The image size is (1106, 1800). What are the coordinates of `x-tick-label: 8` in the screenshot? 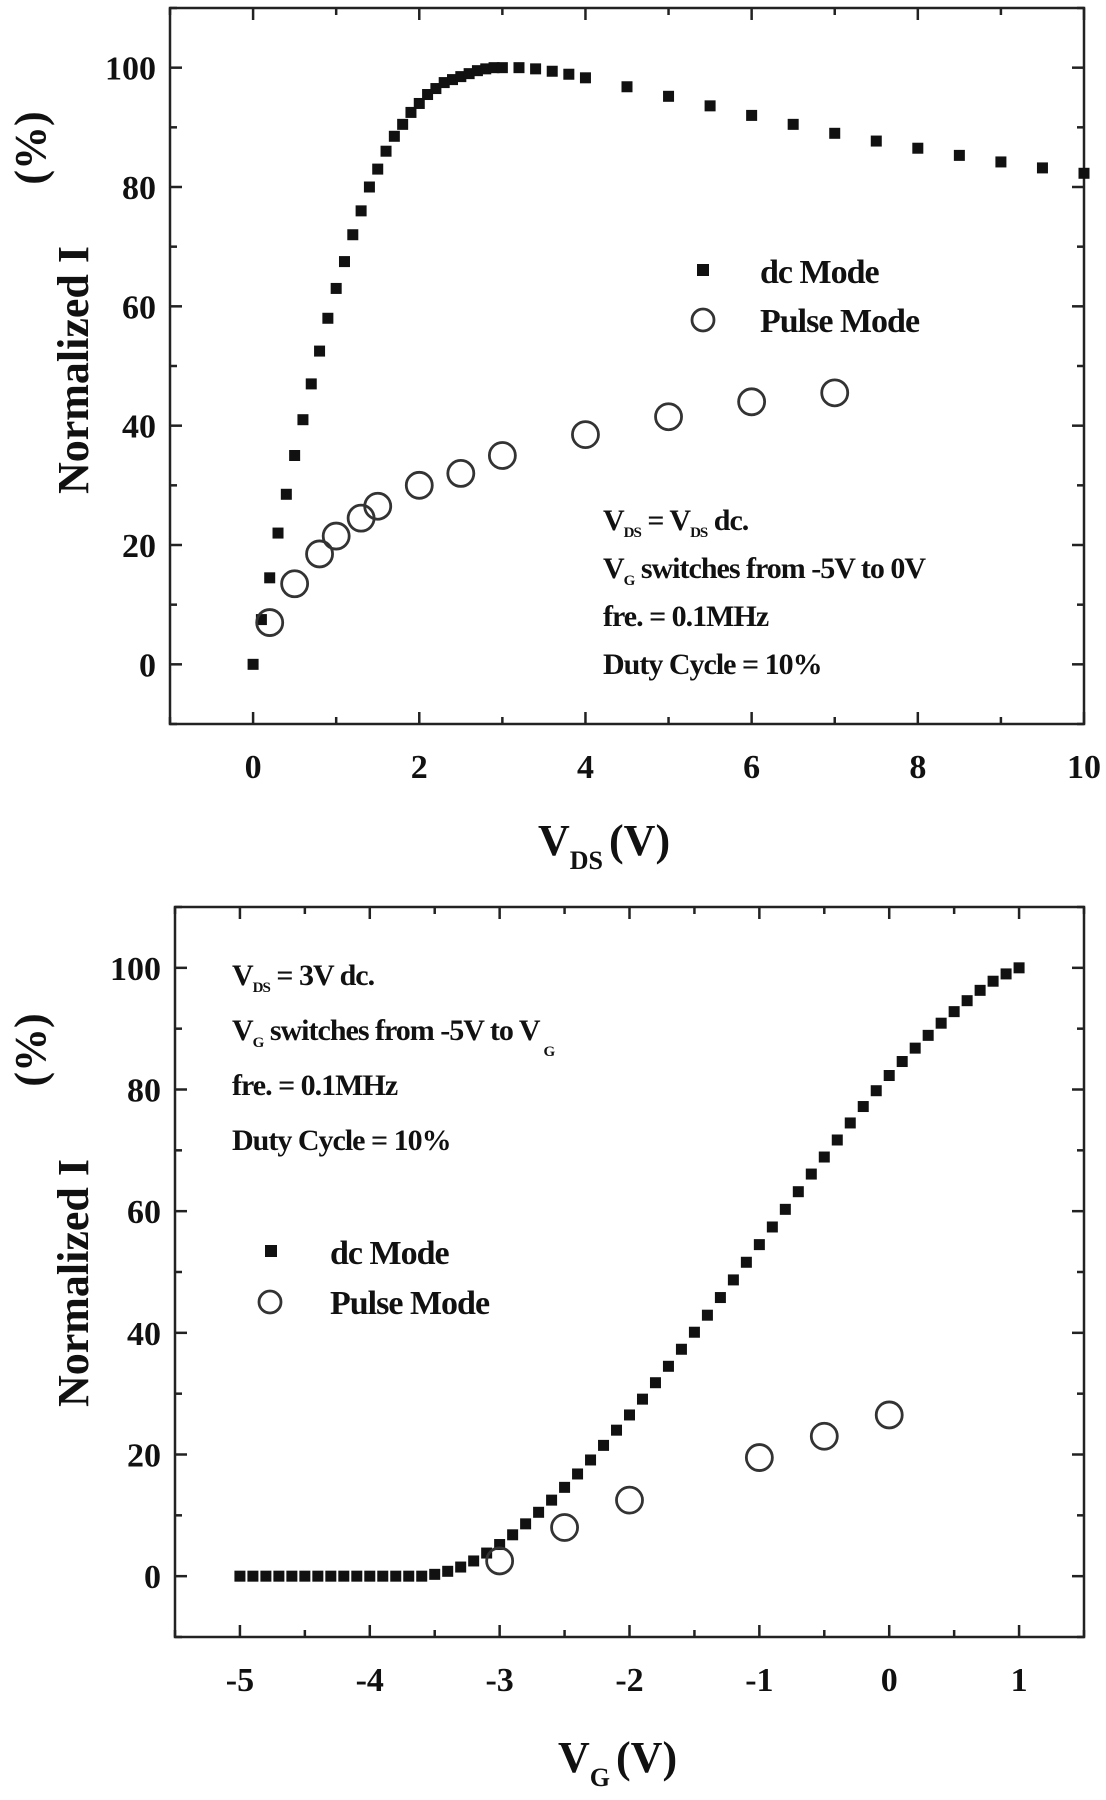 It's located at (917, 767).